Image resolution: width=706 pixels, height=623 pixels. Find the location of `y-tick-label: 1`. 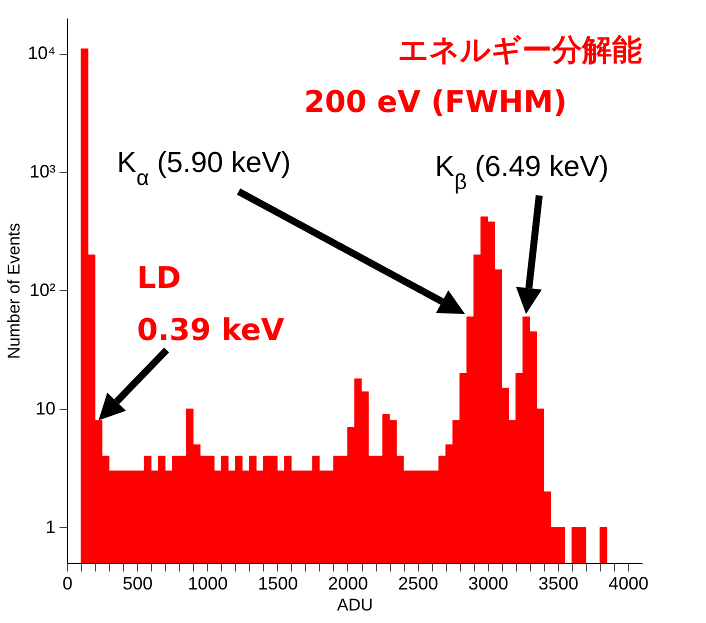

y-tick-label: 1 is located at coordinates (50, 526).